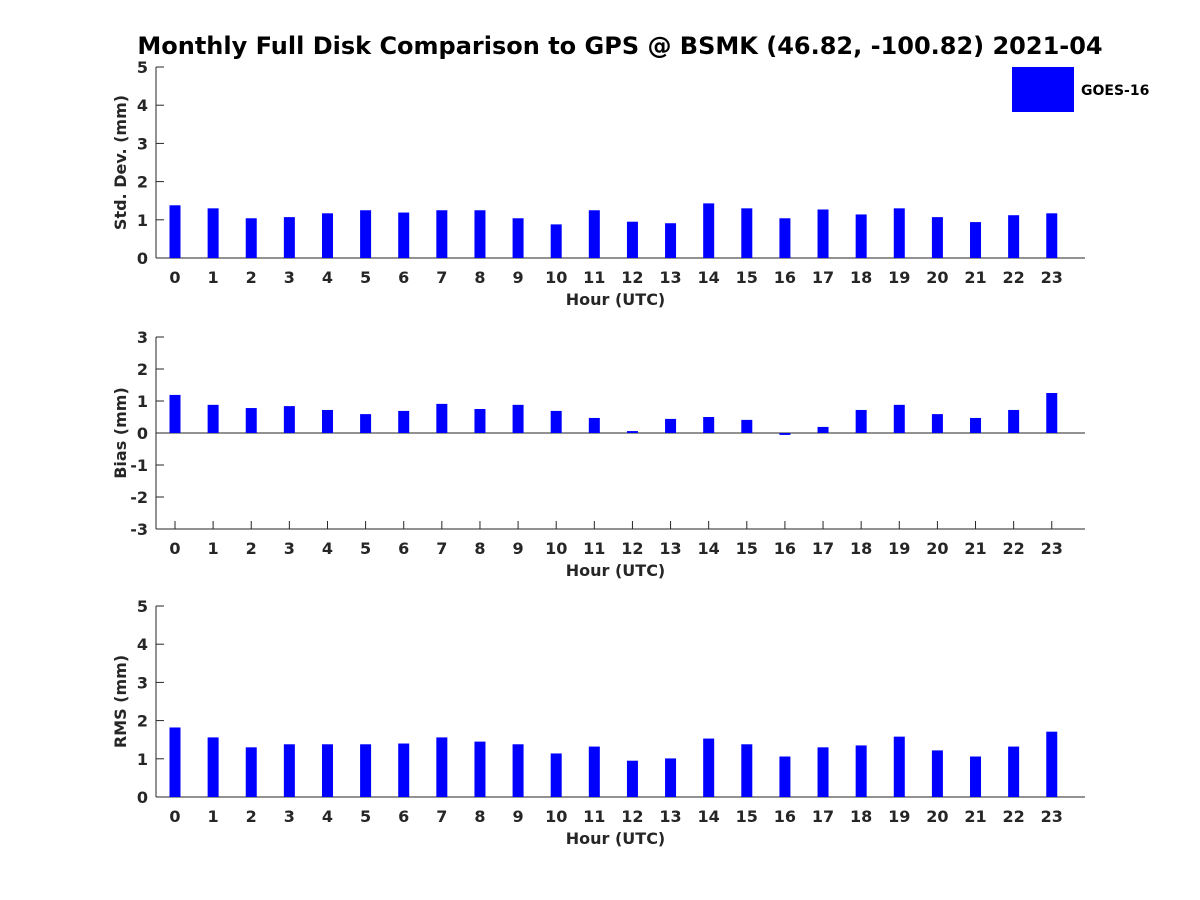  Describe the element at coordinates (142, 337) in the screenshot. I see `bias-y-tick-label: 3` at that location.